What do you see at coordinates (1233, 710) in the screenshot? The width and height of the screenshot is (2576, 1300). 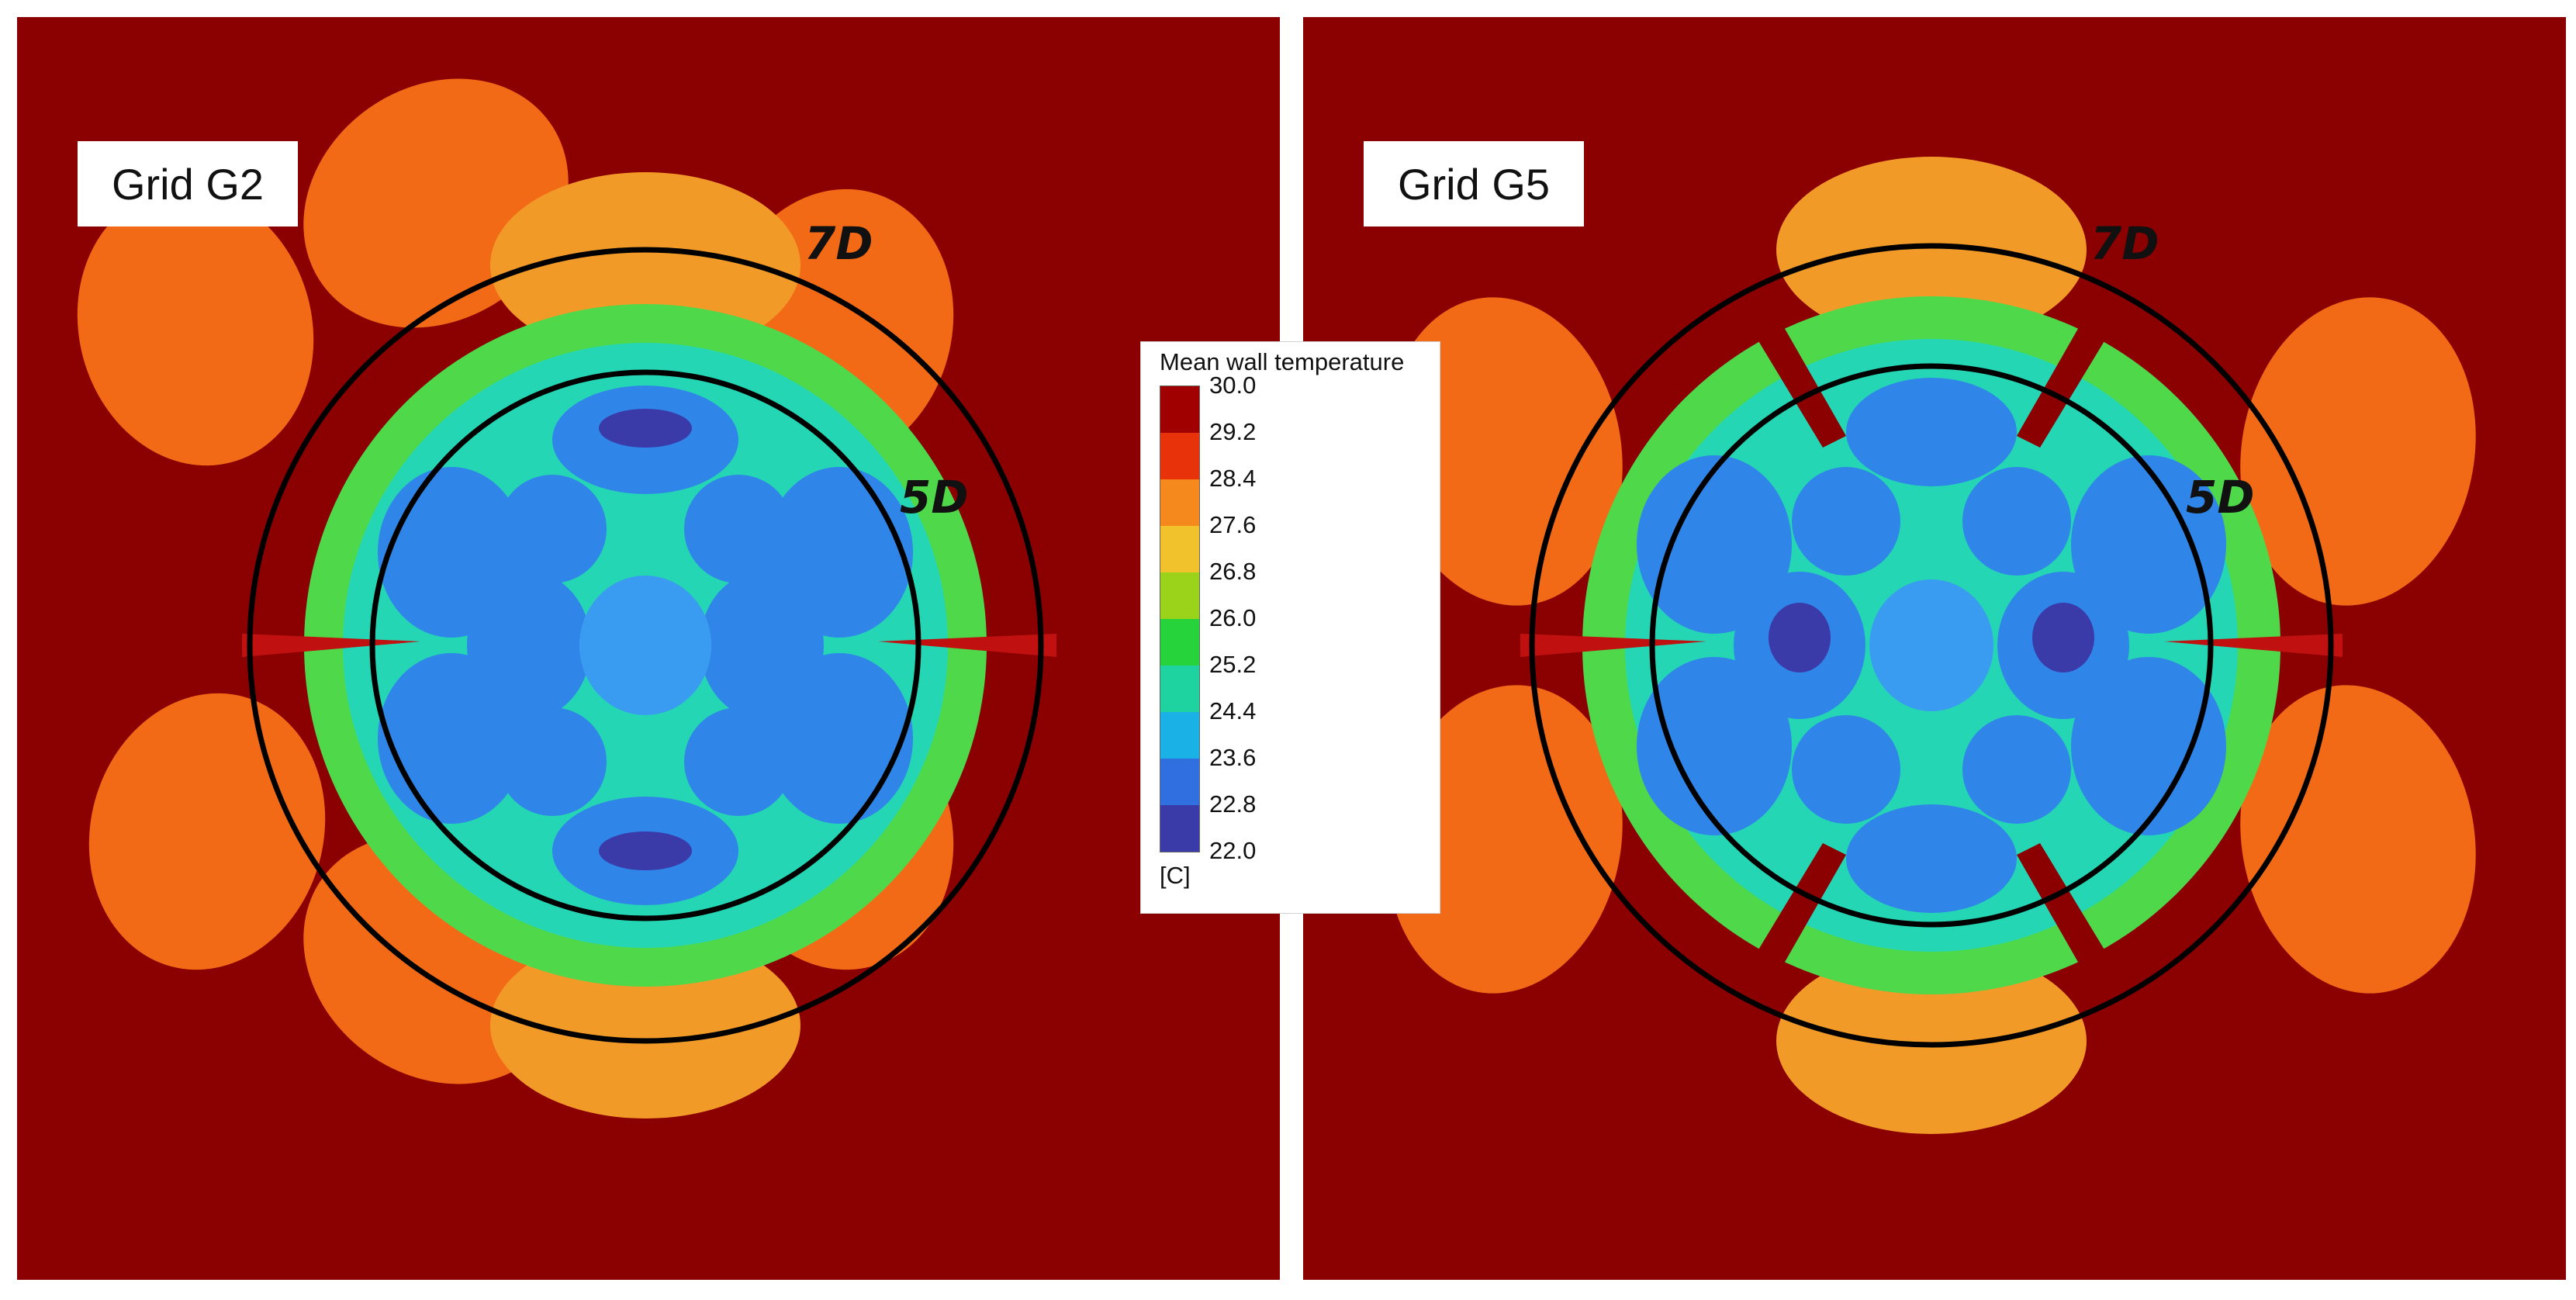 I see `legend-tick-label: 24.4` at bounding box center [1233, 710].